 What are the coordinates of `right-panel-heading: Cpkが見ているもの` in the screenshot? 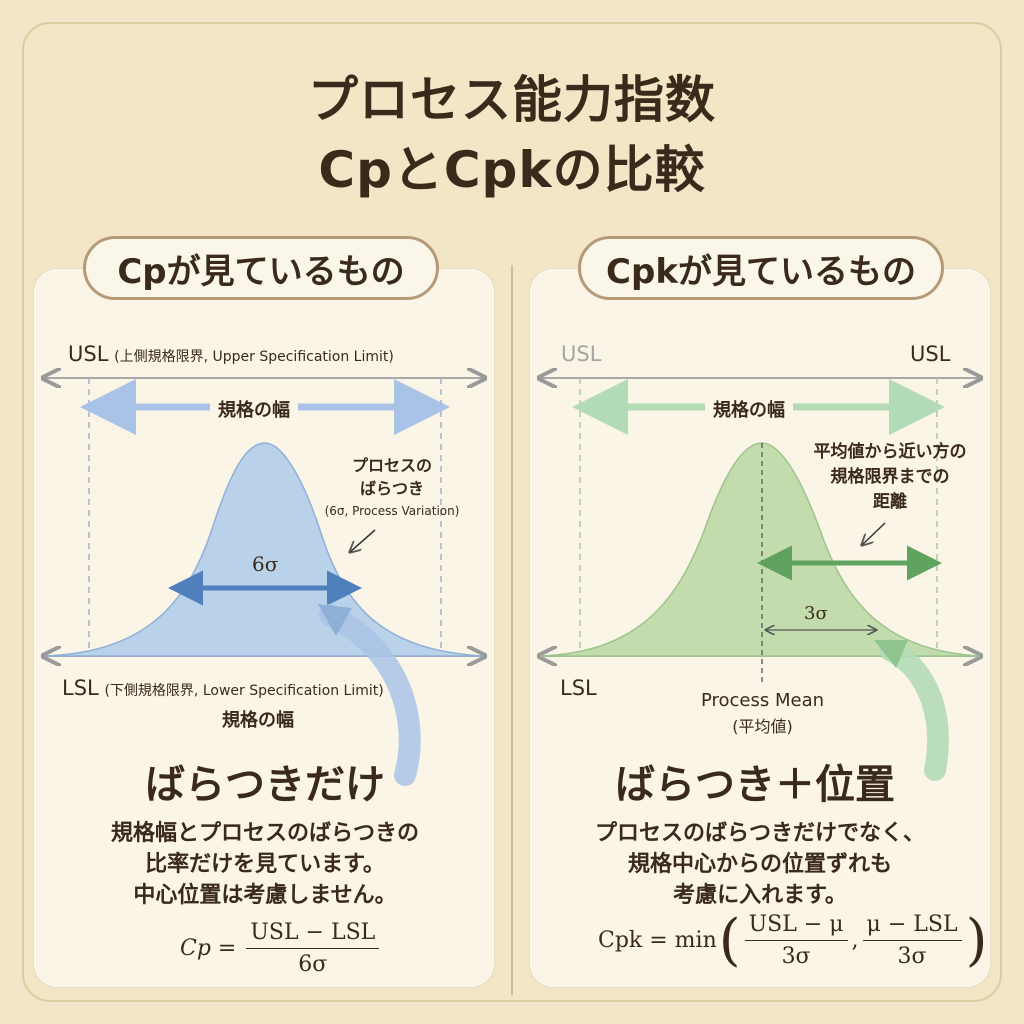 It's located at (761, 268).